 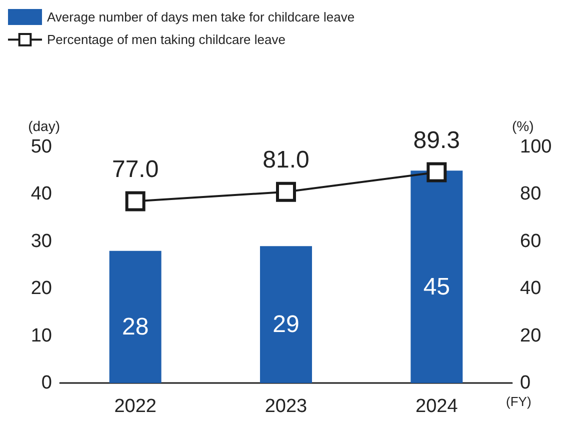 What do you see at coordinates (523, 126) in the screenshot?
I see `y2-axis-title: (%)` at bounding box center [523, 126].